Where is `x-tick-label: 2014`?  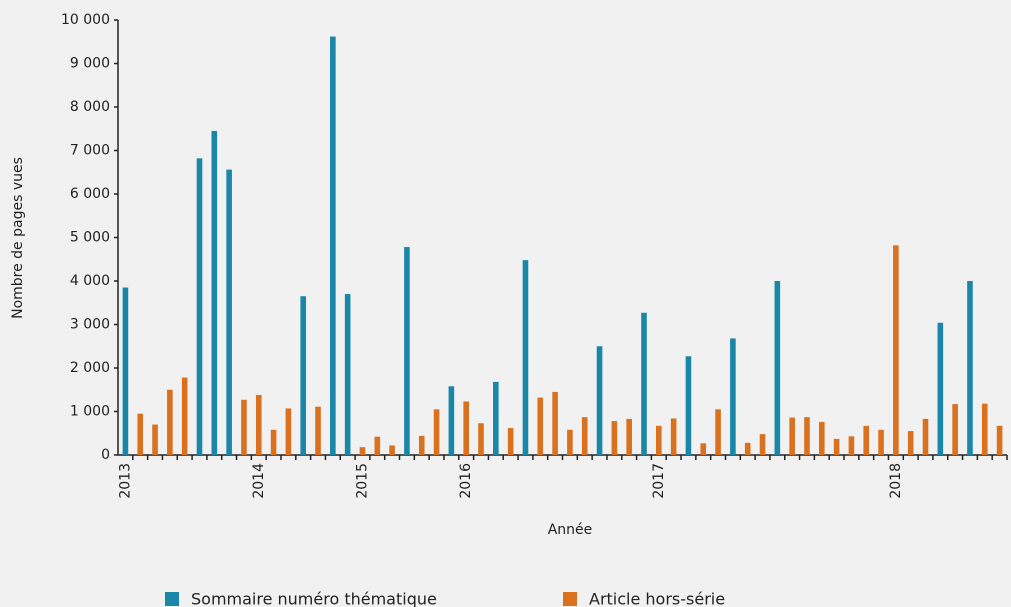
x-tick-label: 2014 is located at coordinates (259, 481).